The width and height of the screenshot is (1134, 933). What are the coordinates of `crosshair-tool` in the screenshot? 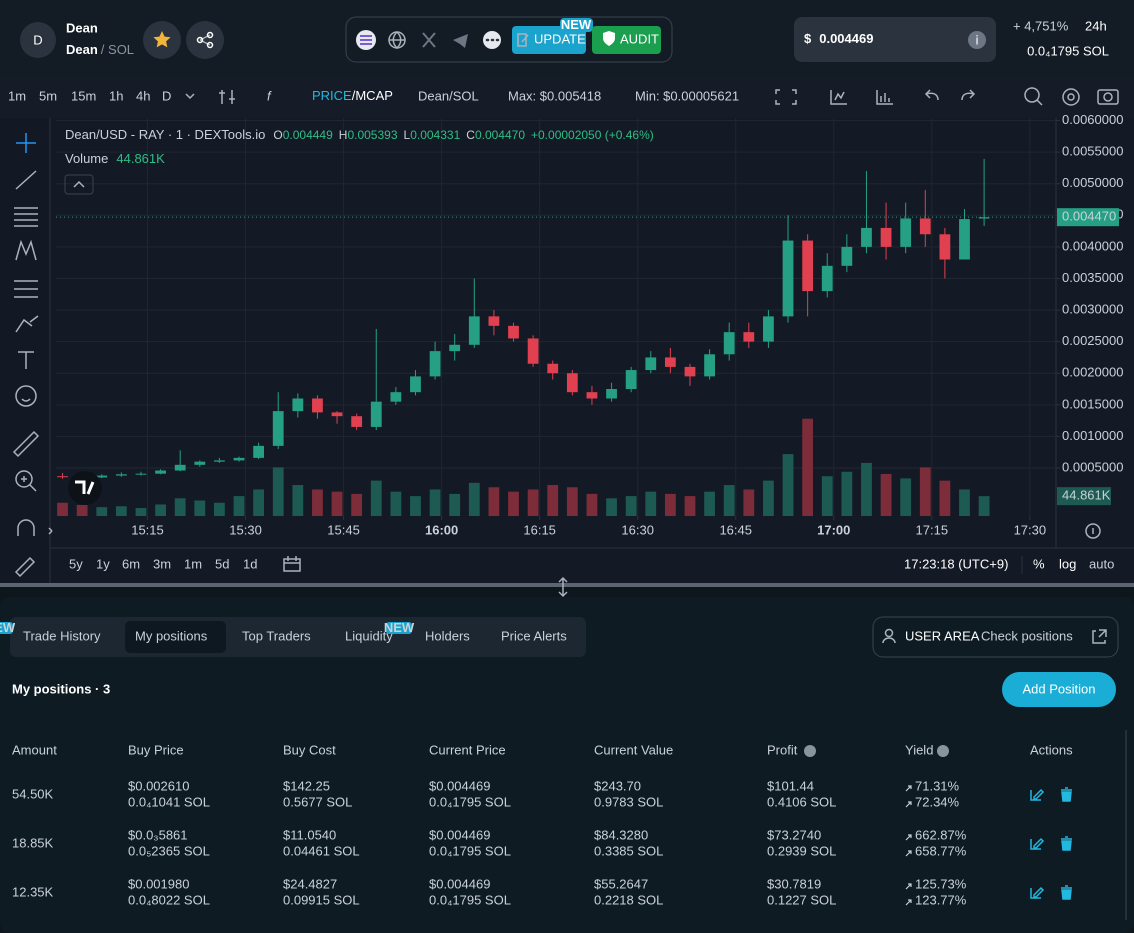 It's located at (26, 143).